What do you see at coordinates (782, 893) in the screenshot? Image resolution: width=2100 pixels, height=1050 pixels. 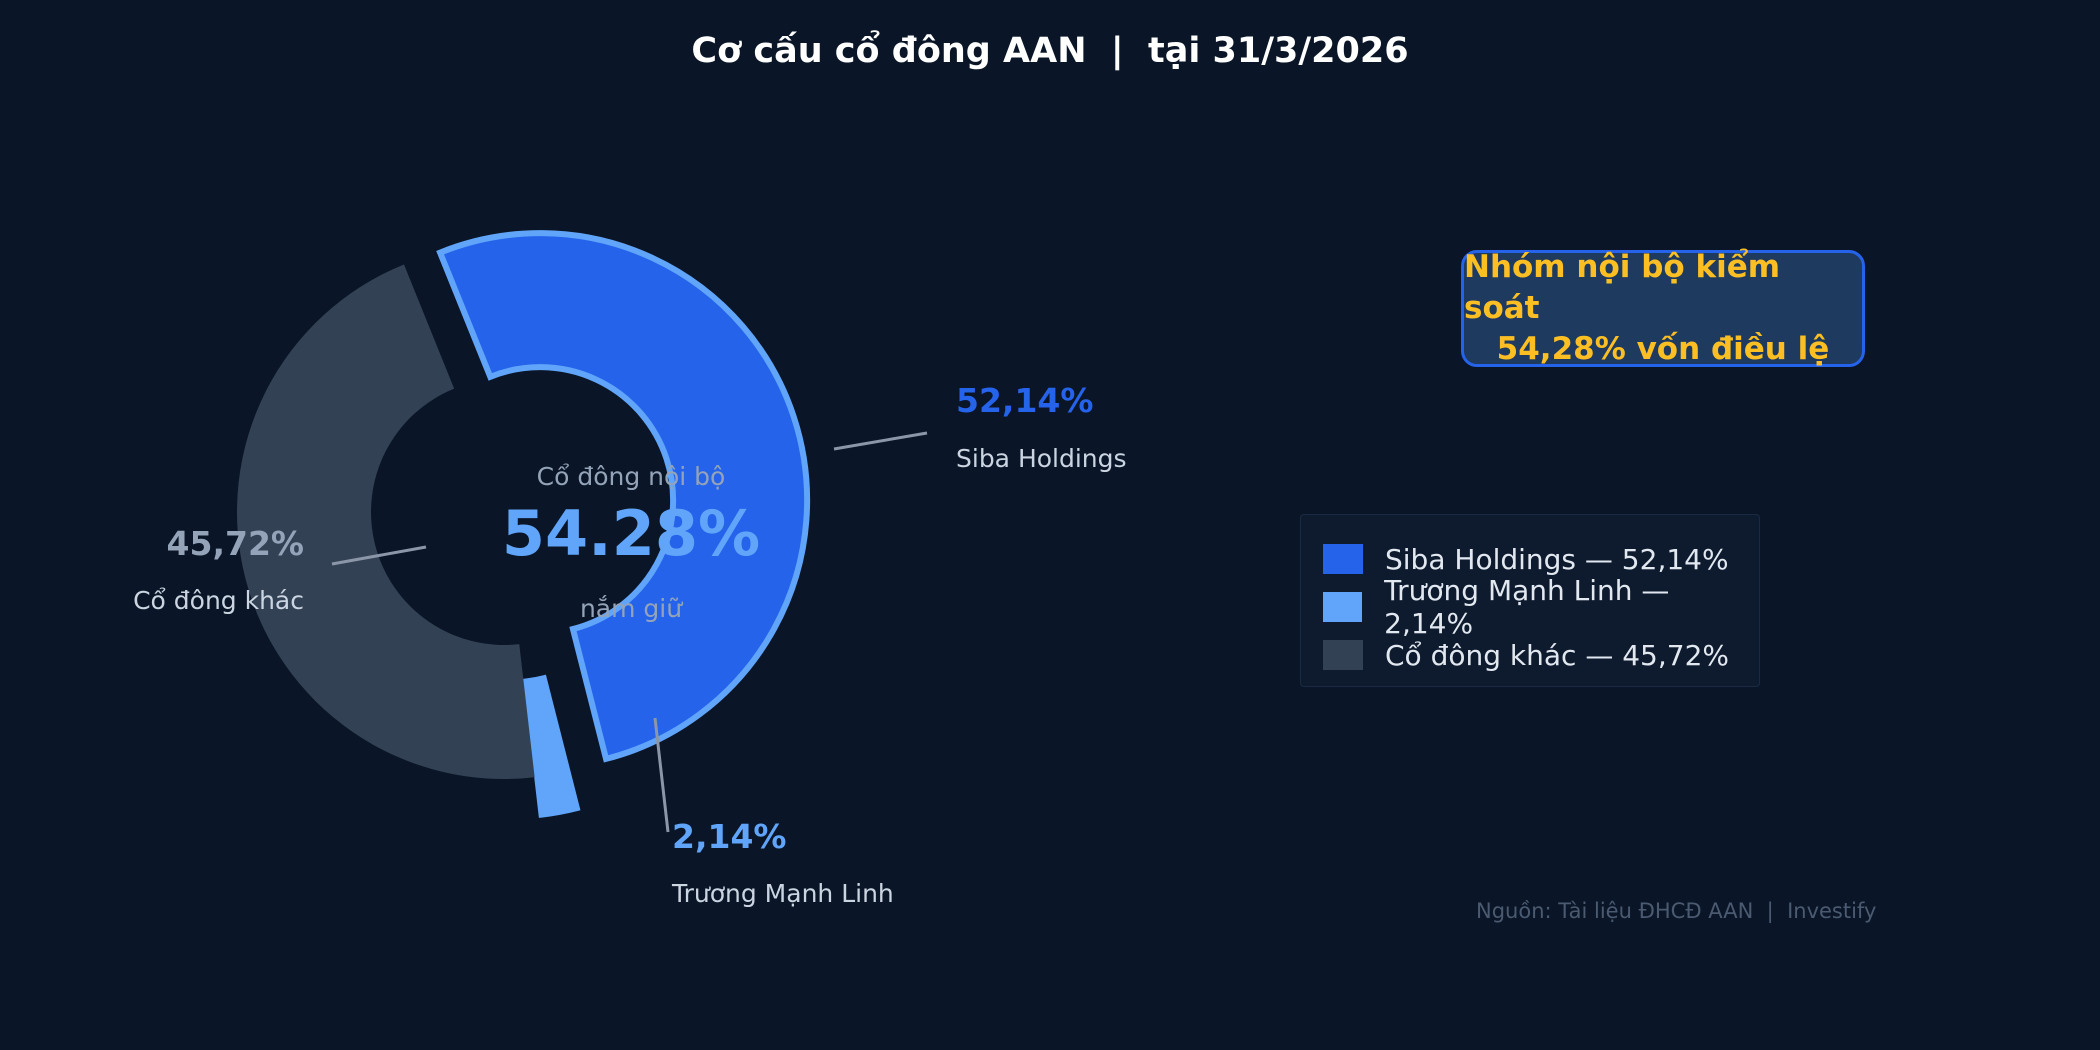 I see `slice-name-linh: Trương Mạnh Linh` at bounding box center [782, 893].